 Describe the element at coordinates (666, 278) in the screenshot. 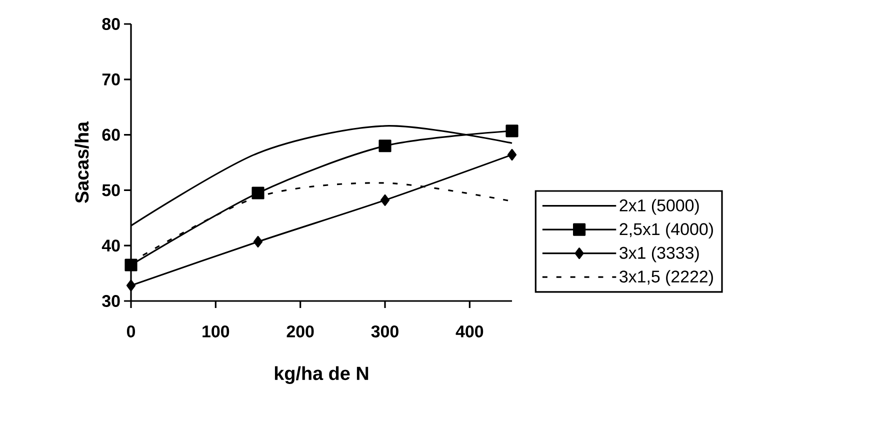

I see `legend-label: 3x1,5 (2222)` at that location.